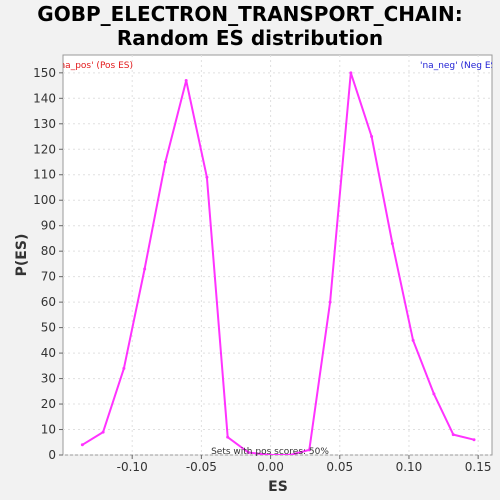 This screenshot has height=500, width=500. Describe the element at coordinates (478, 467) in the screenshot. I see `x-tick-label: 0.15` at that location.